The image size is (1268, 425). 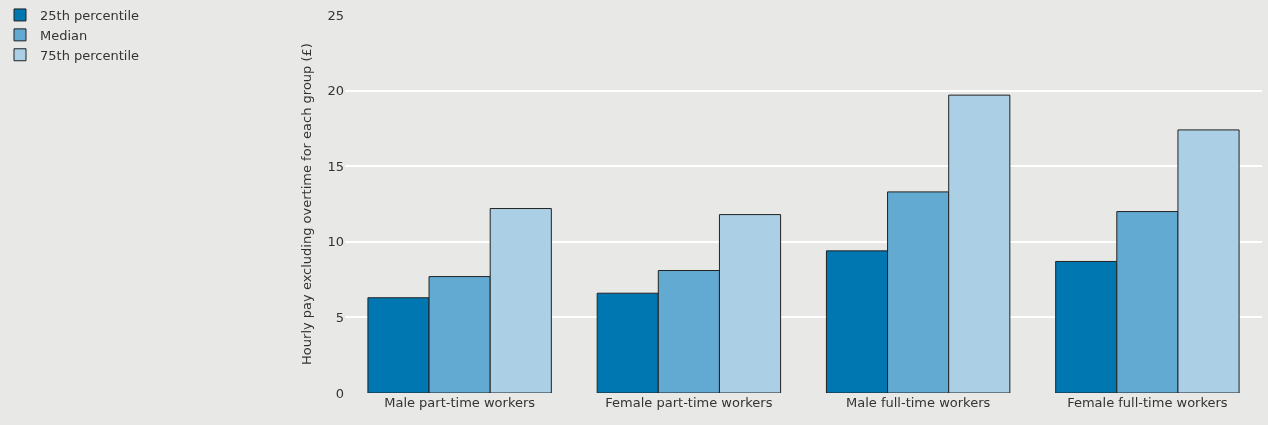 I want to click on legend-label: 75th percentile, so click(x=90, y=55).